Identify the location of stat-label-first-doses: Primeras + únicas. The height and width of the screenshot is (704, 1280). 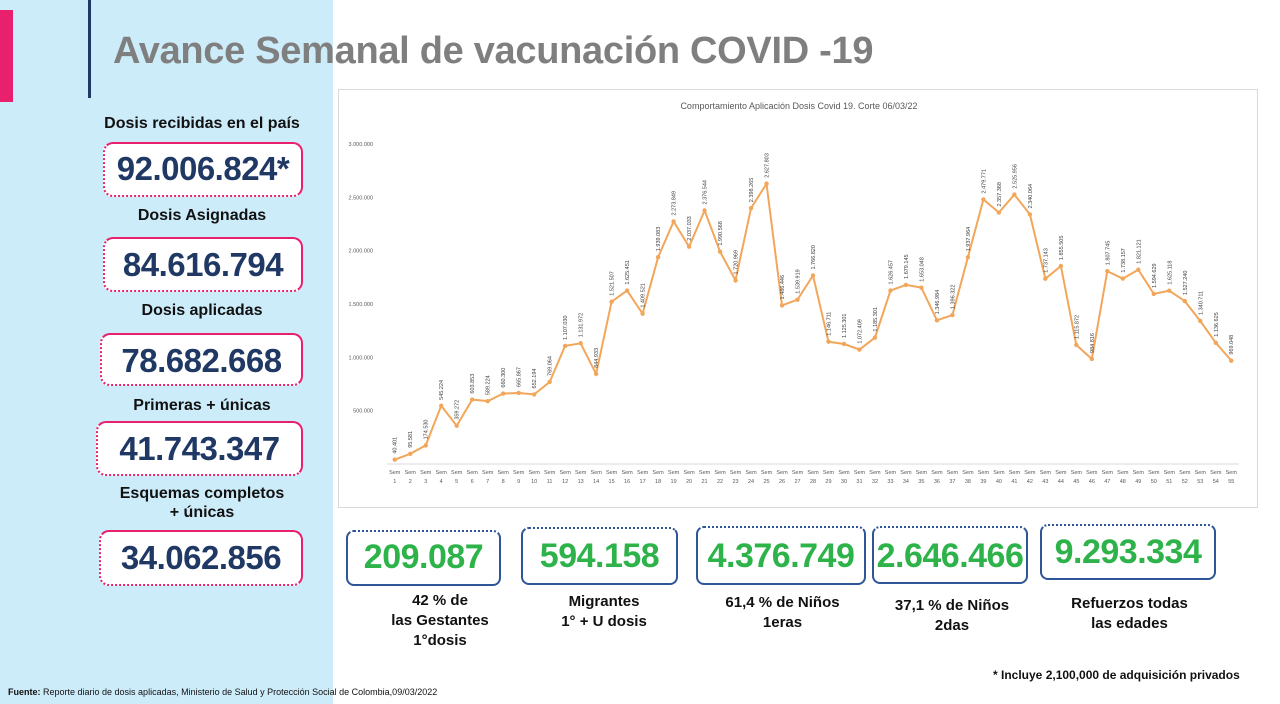
(202, 405).